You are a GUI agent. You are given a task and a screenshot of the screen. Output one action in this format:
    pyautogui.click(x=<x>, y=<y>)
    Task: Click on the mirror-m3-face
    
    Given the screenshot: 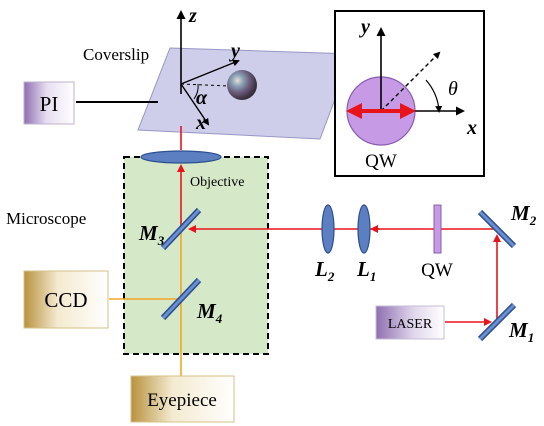 What is the action you would take?
    pyautogui.click(x=181, y=229)
    